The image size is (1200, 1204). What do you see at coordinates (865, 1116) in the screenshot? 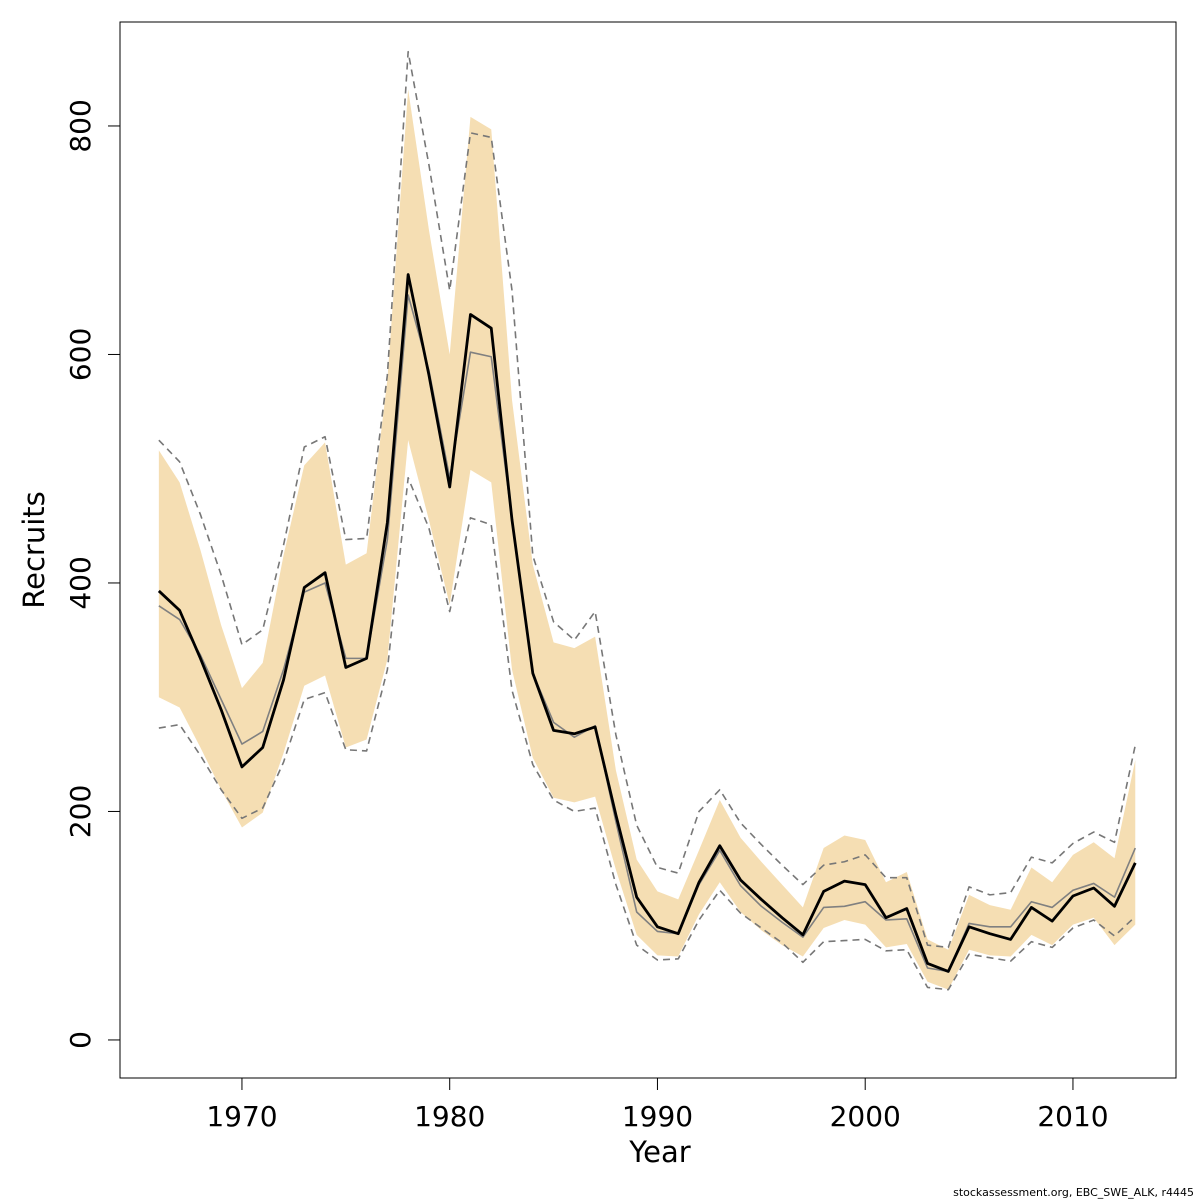
I see `x-tick-label: 2000` at bounding box center [865, 1116].